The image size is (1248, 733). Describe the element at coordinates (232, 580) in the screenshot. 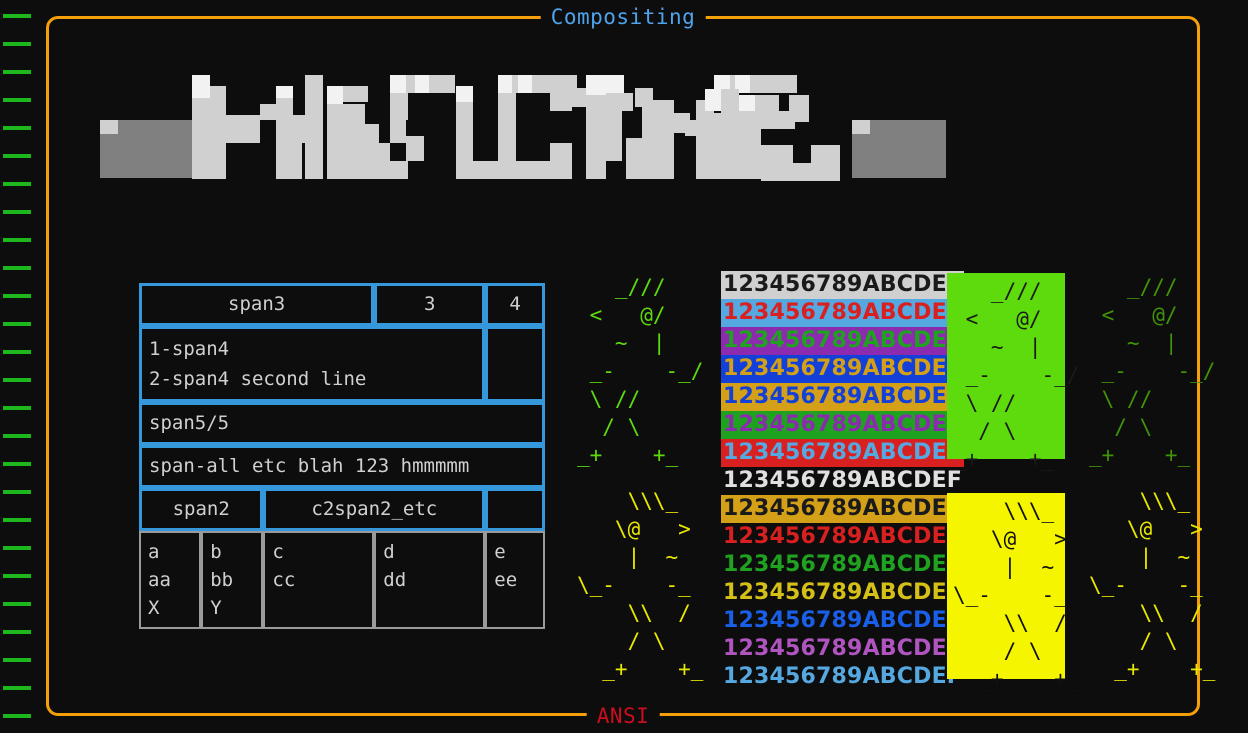

I see `table-cell: b bb Y` at that location.